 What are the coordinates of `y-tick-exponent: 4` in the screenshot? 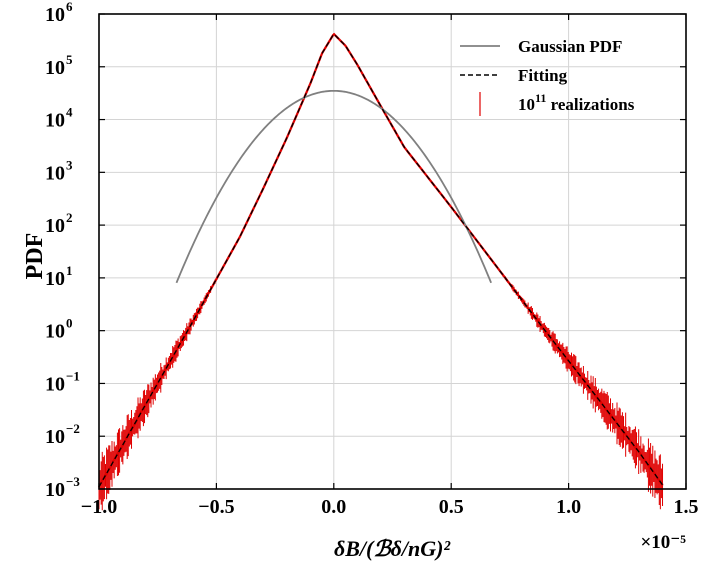 It's located at (69, 112).